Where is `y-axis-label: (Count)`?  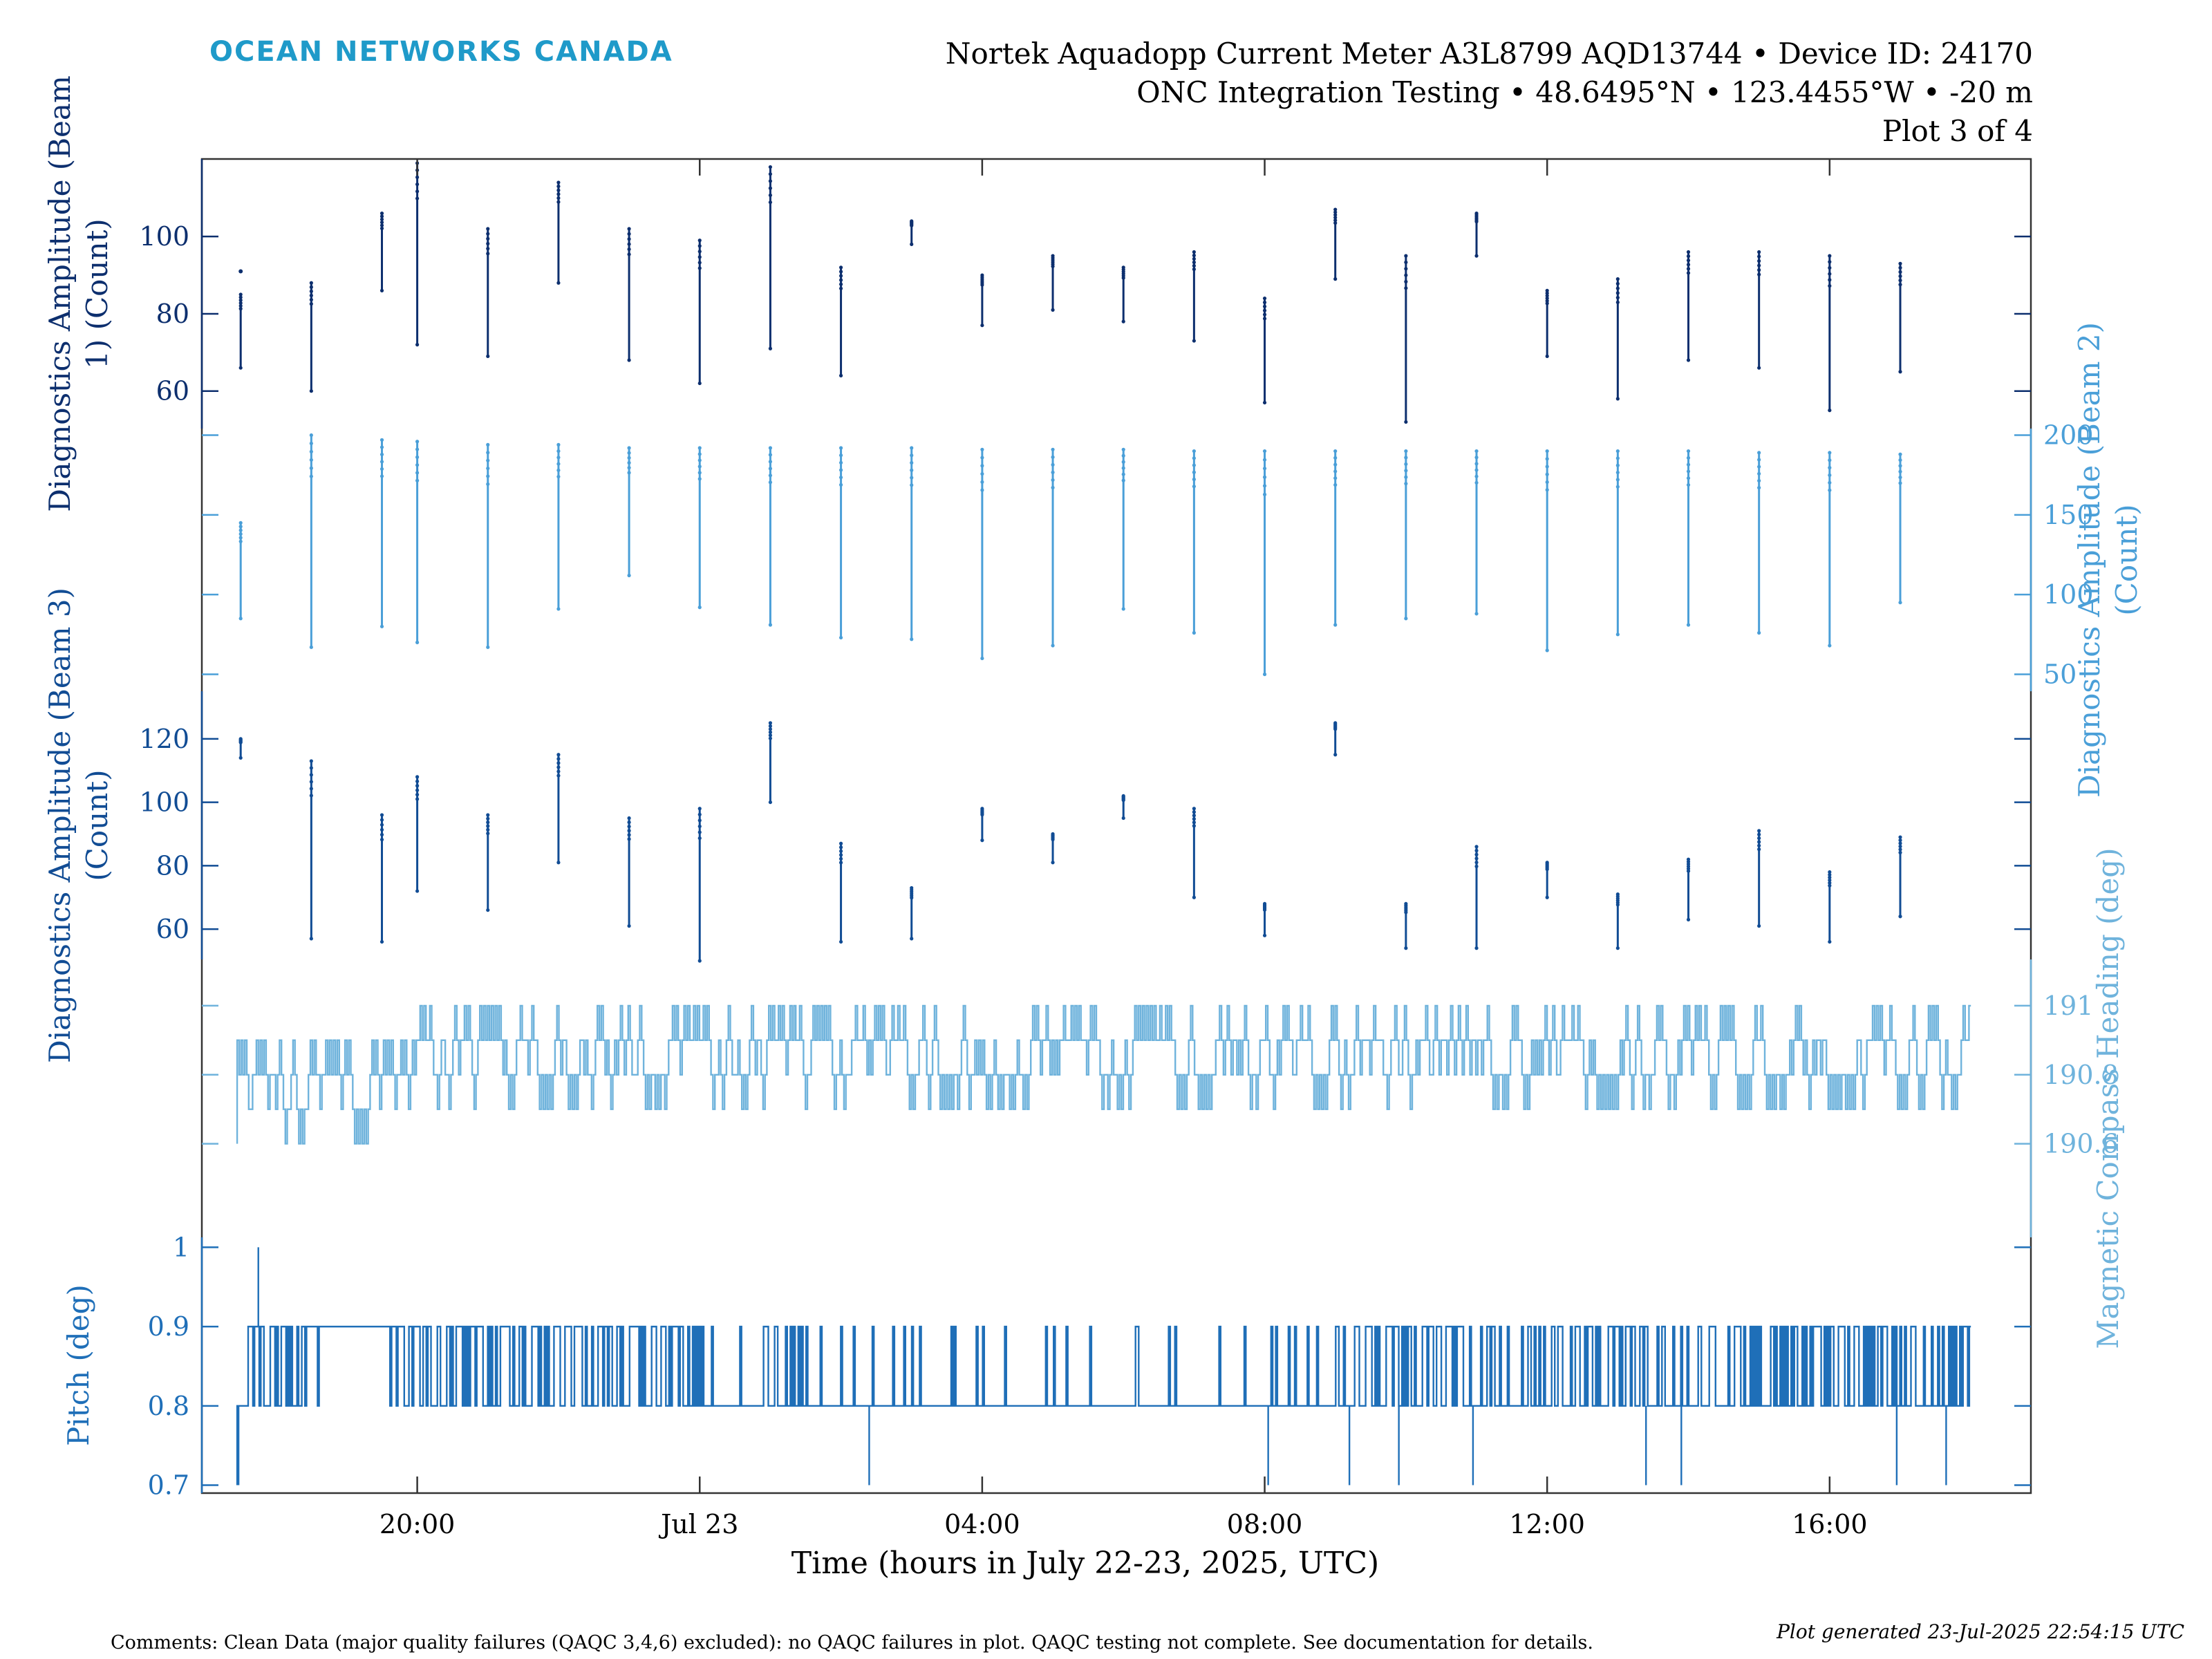
y-axis-label: (Count) is located at coordinates (97, 825).